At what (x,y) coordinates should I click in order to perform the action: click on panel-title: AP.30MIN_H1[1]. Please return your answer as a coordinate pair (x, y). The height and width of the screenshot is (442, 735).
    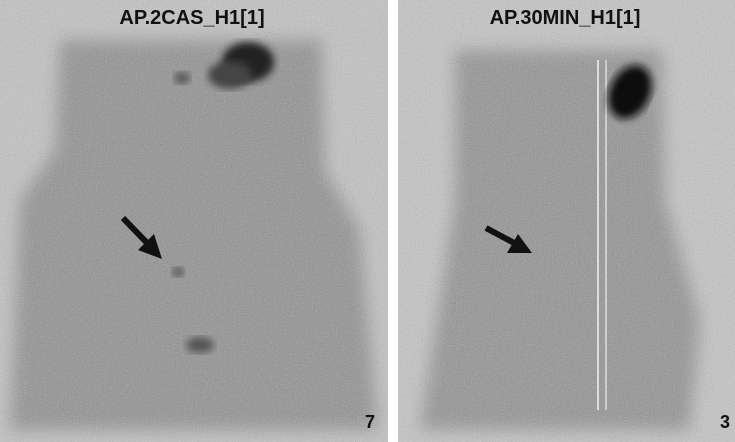
    Looking at the image, I should click on (565, 18).